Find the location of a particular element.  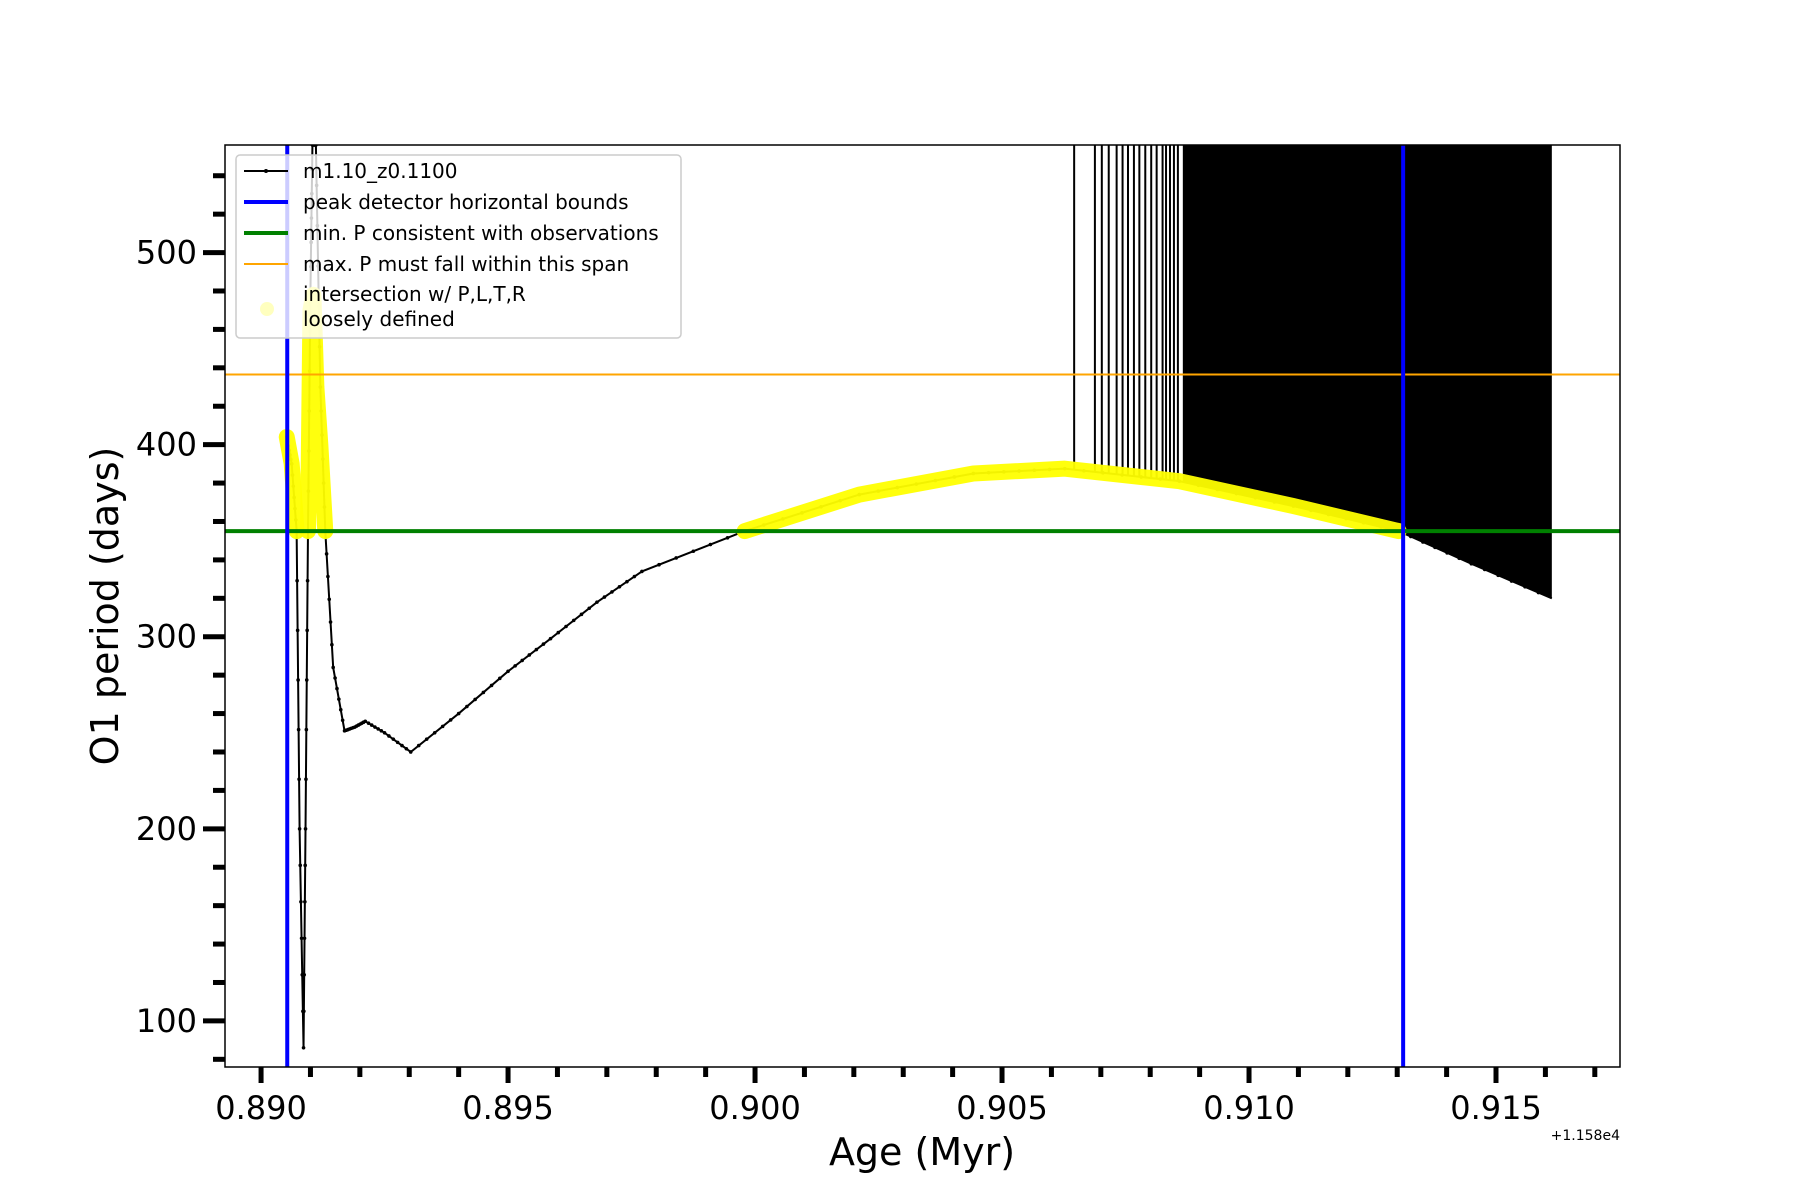

y-axis-label: O1 period (days) is located at coordinates (105, 606).